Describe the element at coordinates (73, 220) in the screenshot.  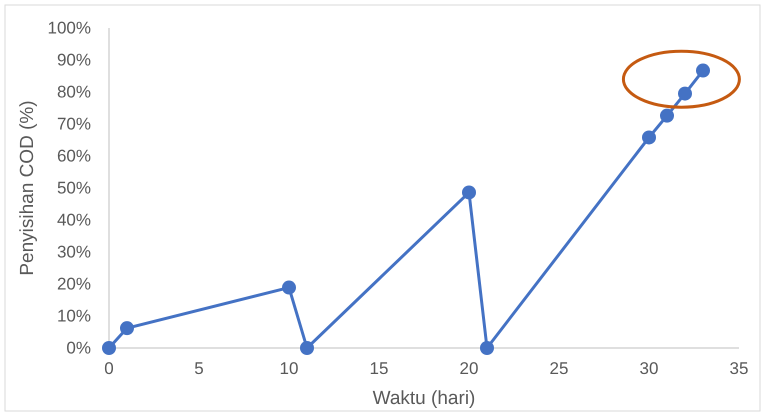
I see `y-tick-label: 40%` at that location.